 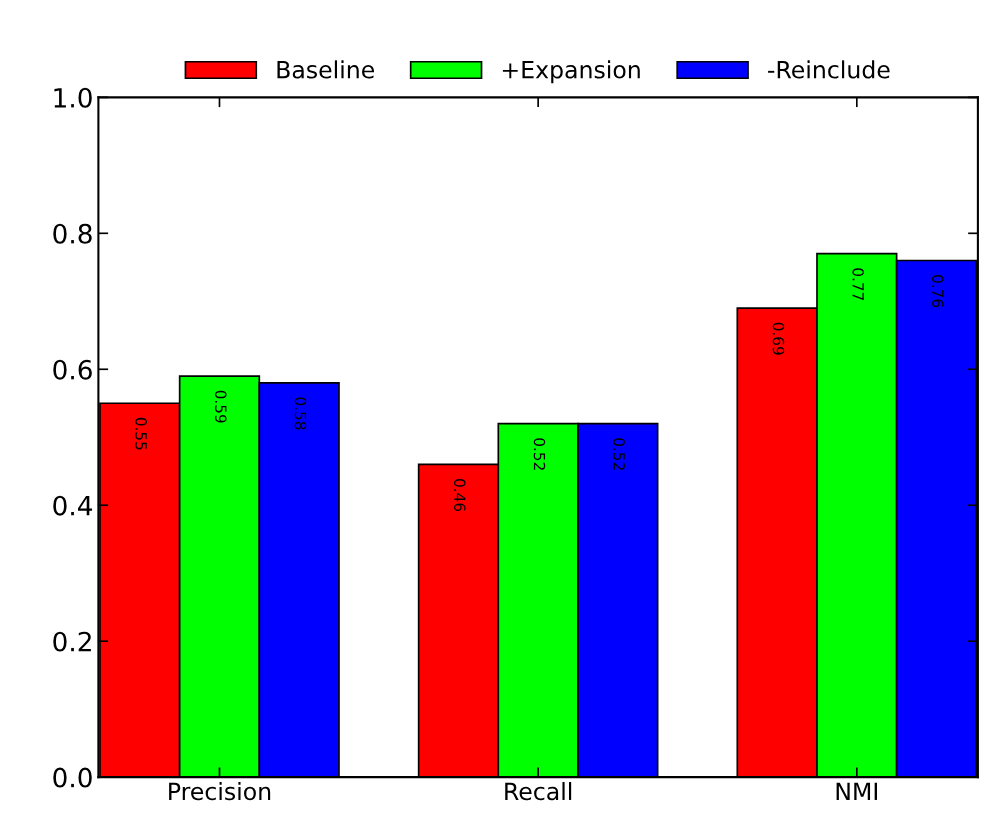 I want to click on y-tick-label: 0.0, so click(x=72, y=777).